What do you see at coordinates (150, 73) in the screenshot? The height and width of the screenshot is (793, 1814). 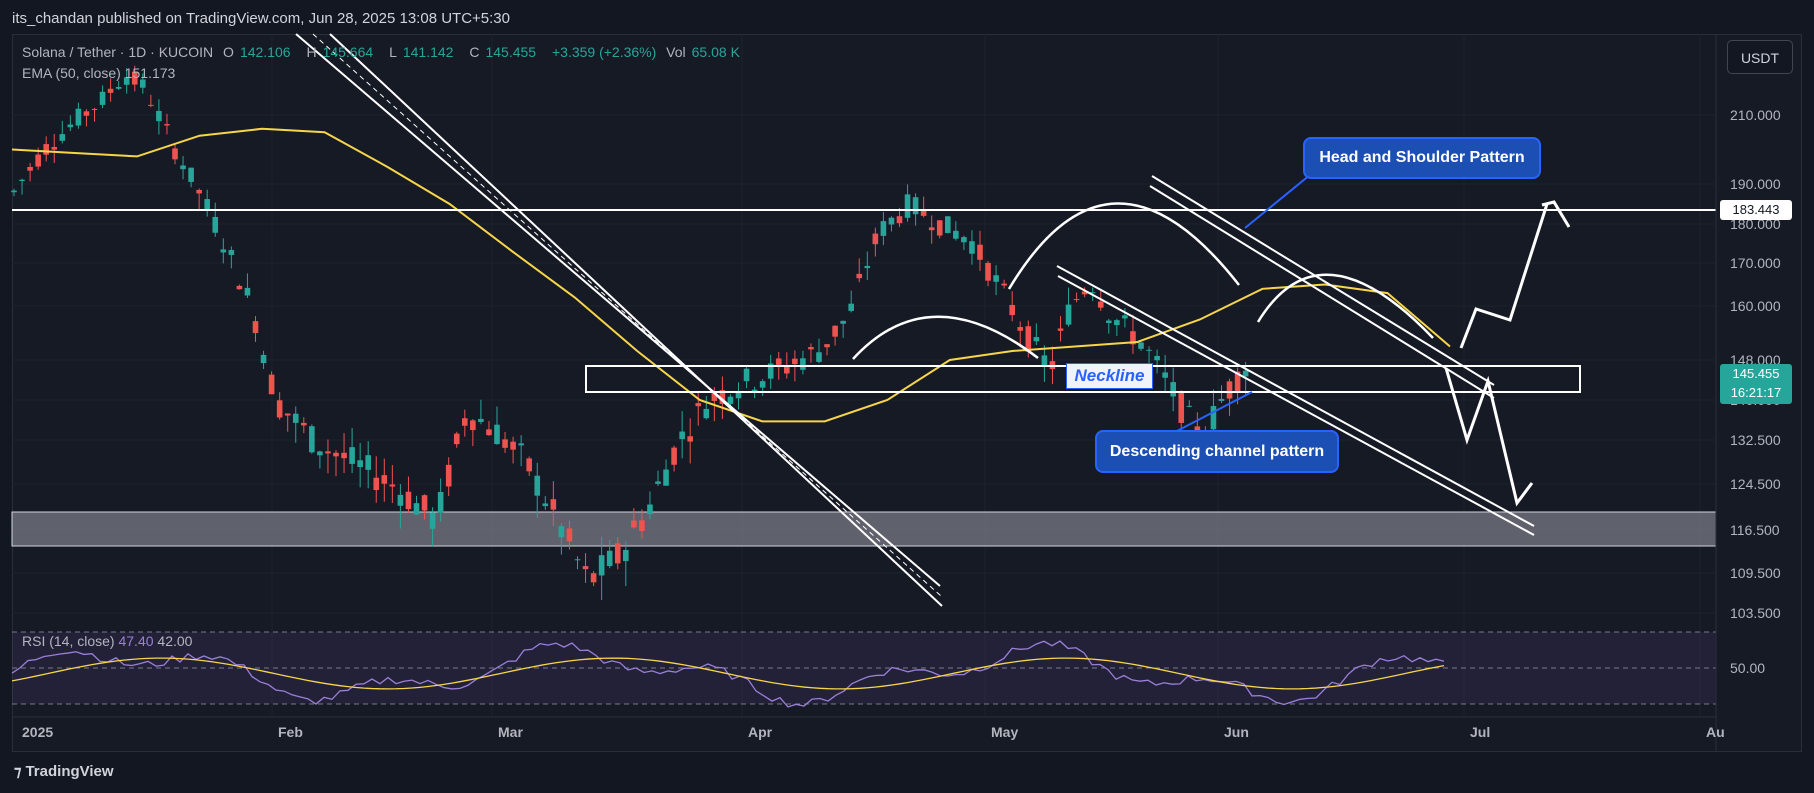 I see `ema-value: 151.173` at bounding box center [150, 73].